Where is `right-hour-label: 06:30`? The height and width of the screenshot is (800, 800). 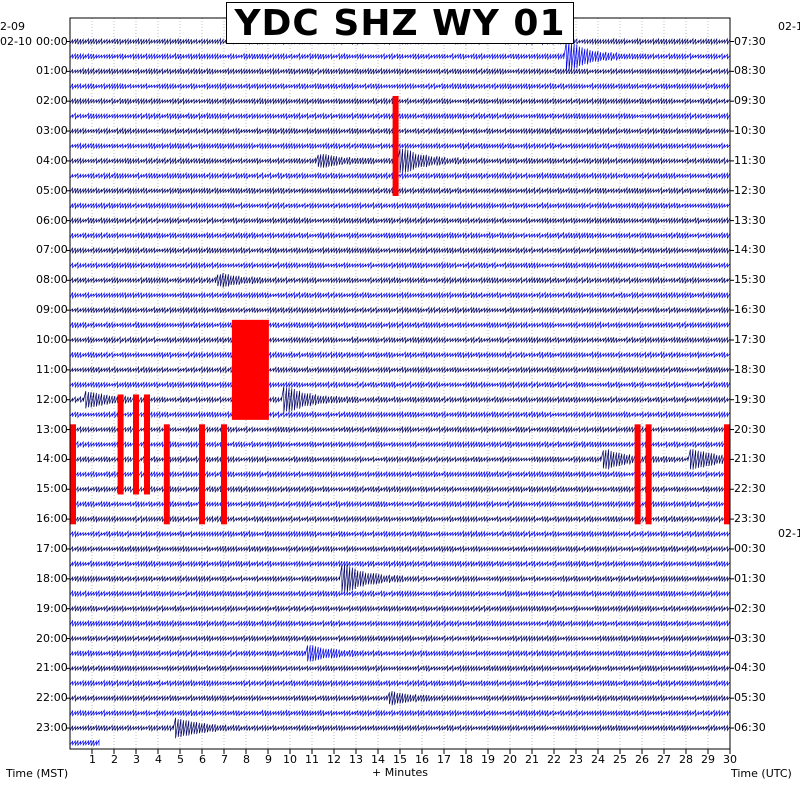
right-hour-label: 06:30 is located at coordinates (750, 728).